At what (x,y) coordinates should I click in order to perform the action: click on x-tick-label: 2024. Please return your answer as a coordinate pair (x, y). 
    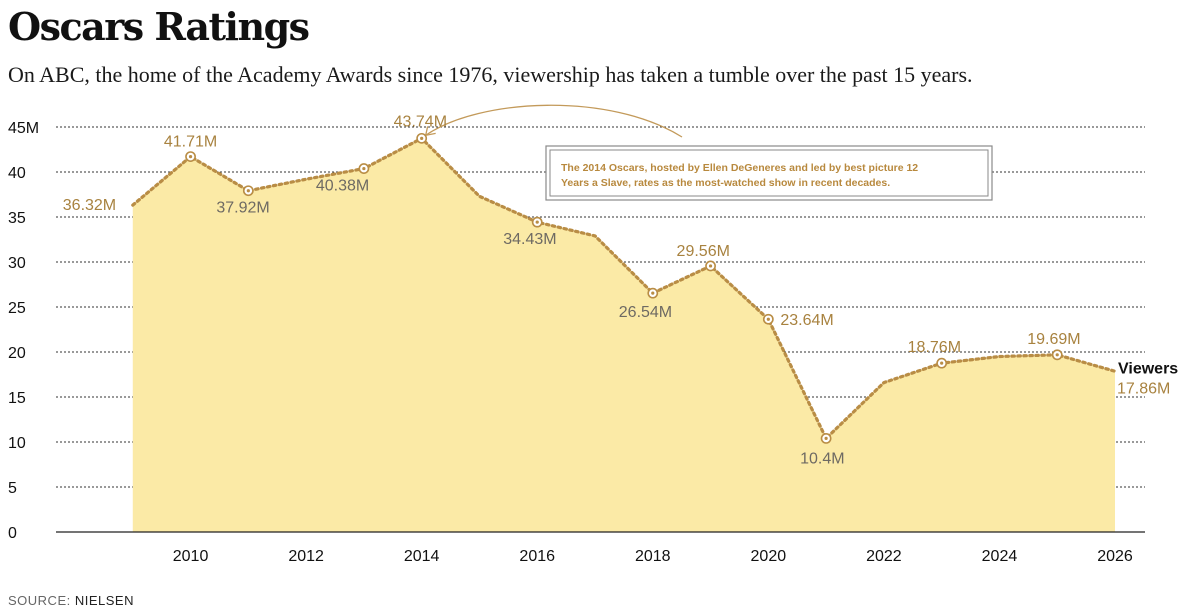
    Looking at the image, I should click on (1000, 556).